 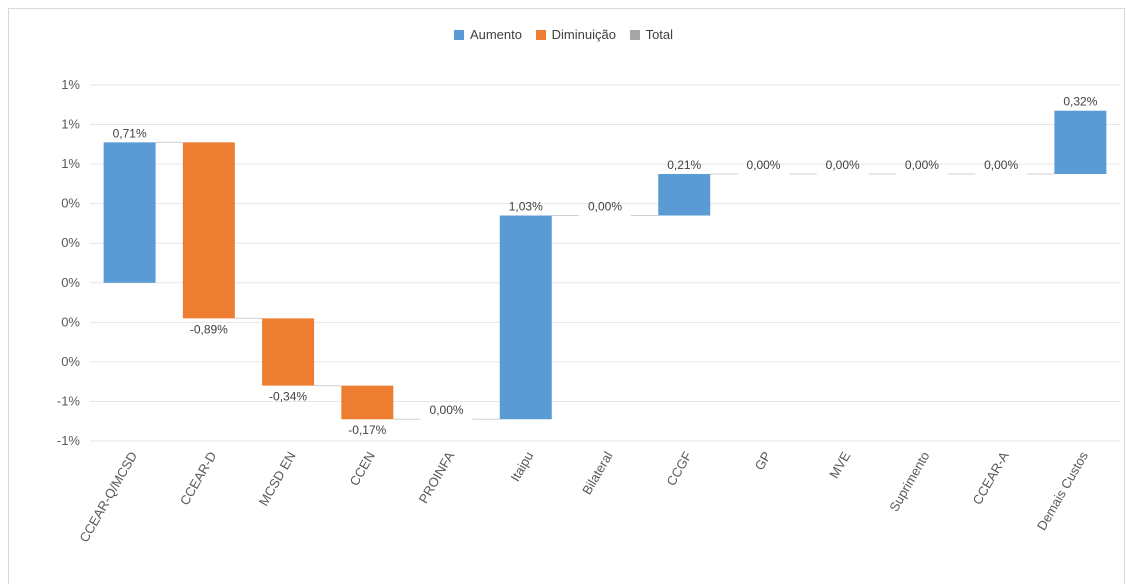 What do you see at coordinates (458, 34) in the screenshot?
I see `legend-swatch-aumento` at bounding box center [458, 34].